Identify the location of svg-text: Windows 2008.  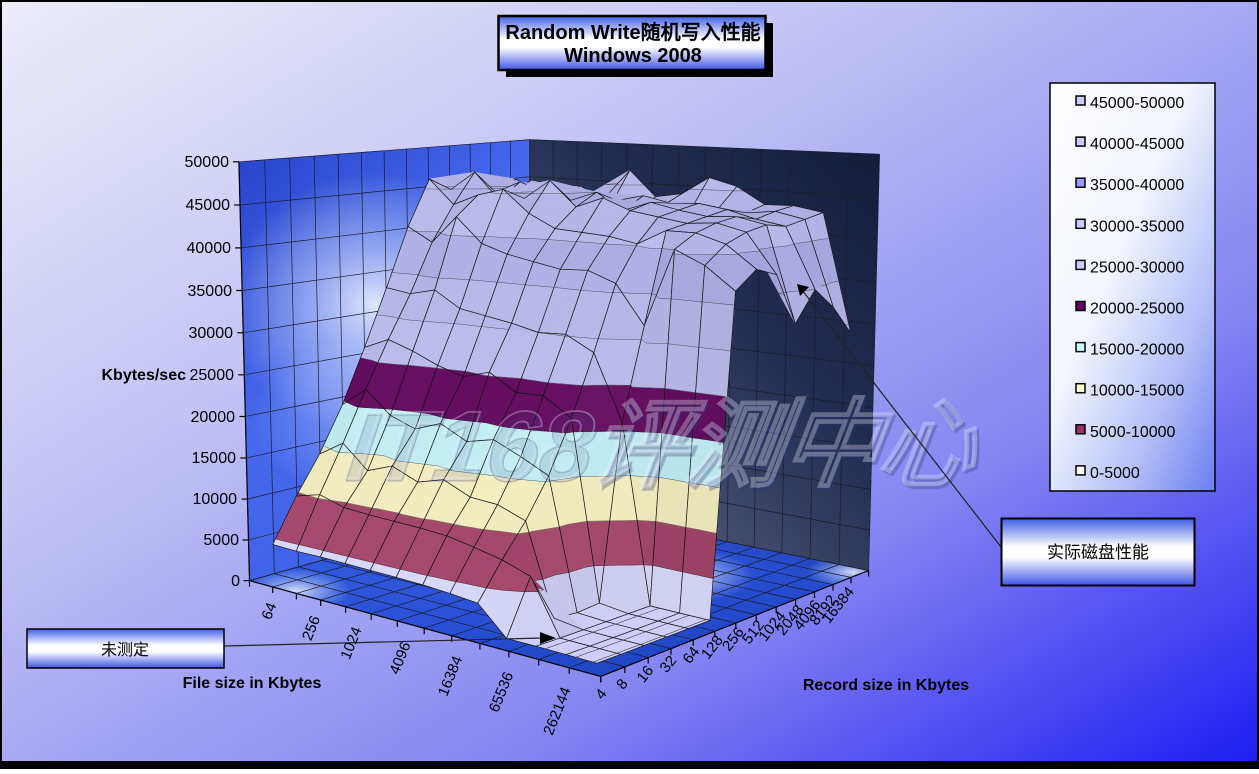
(633, 56).